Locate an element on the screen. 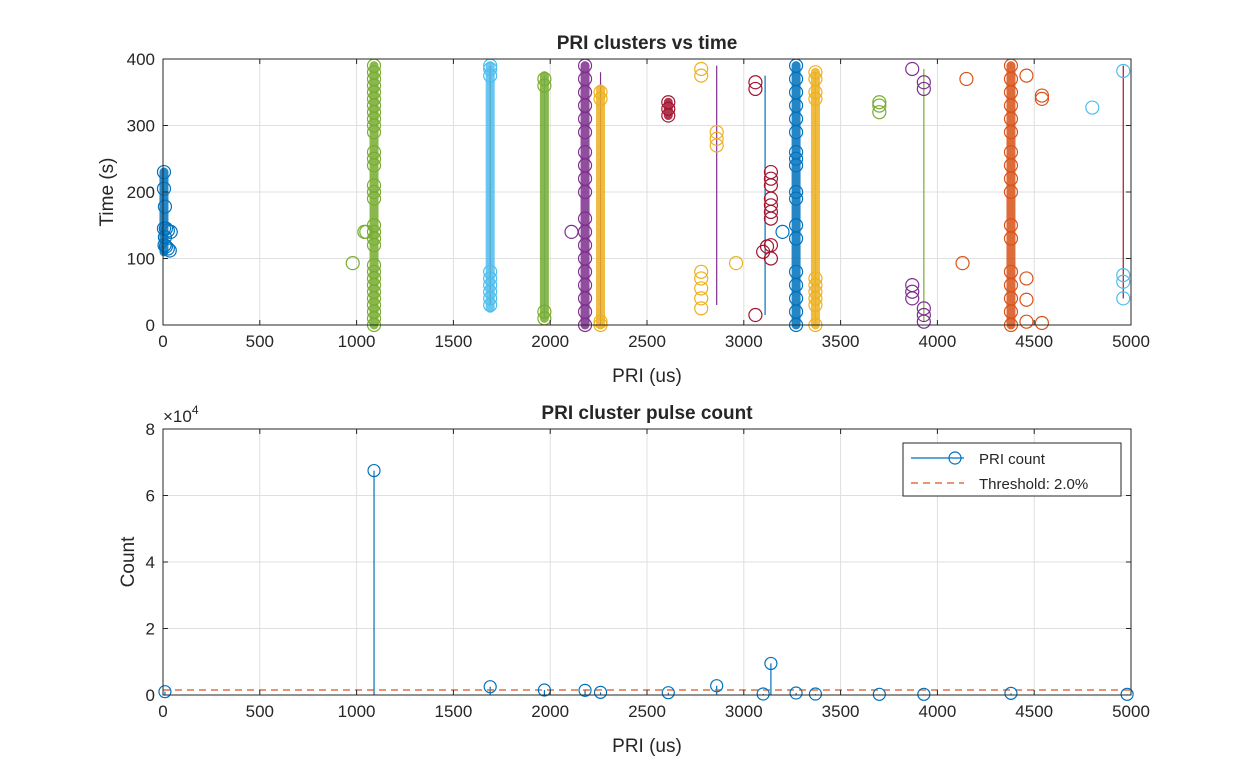 Image resolution: width=1250 pixels, height=781 pixels. bottom-x-tick-label: 500 is located at coordinates (260, 711).